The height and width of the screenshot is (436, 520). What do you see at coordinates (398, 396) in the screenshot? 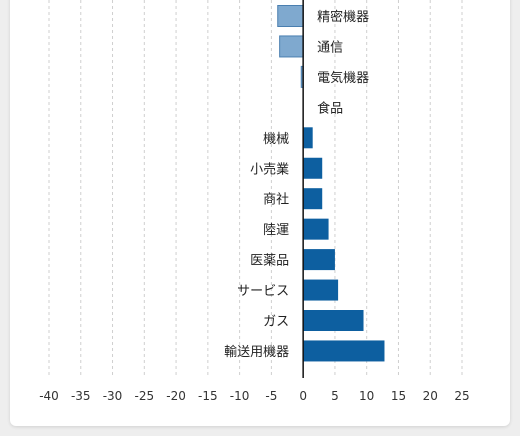
I see `x-tick-label: 15` at bounding box center [398, 396].